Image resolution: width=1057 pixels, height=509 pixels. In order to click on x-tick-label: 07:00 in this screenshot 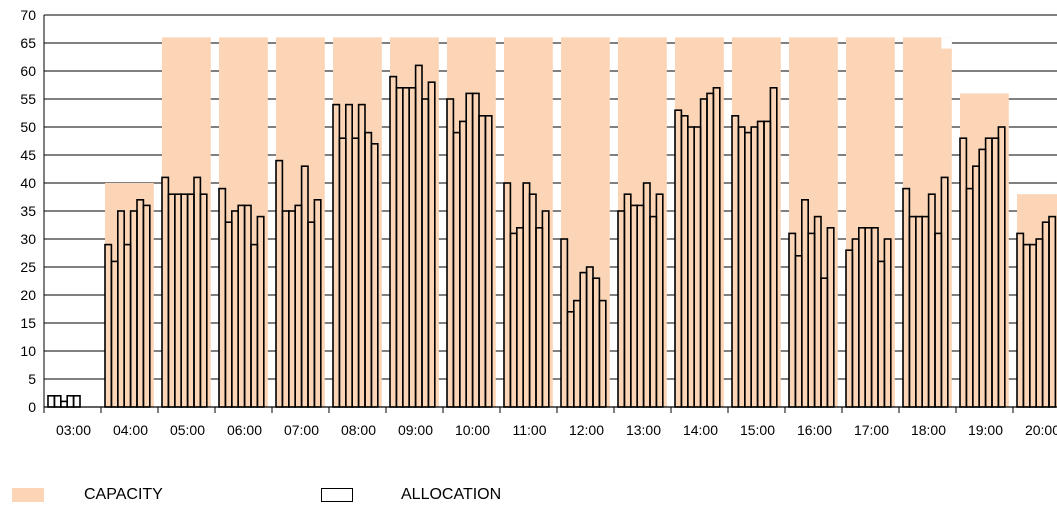, I will do `click(301, 430)`.